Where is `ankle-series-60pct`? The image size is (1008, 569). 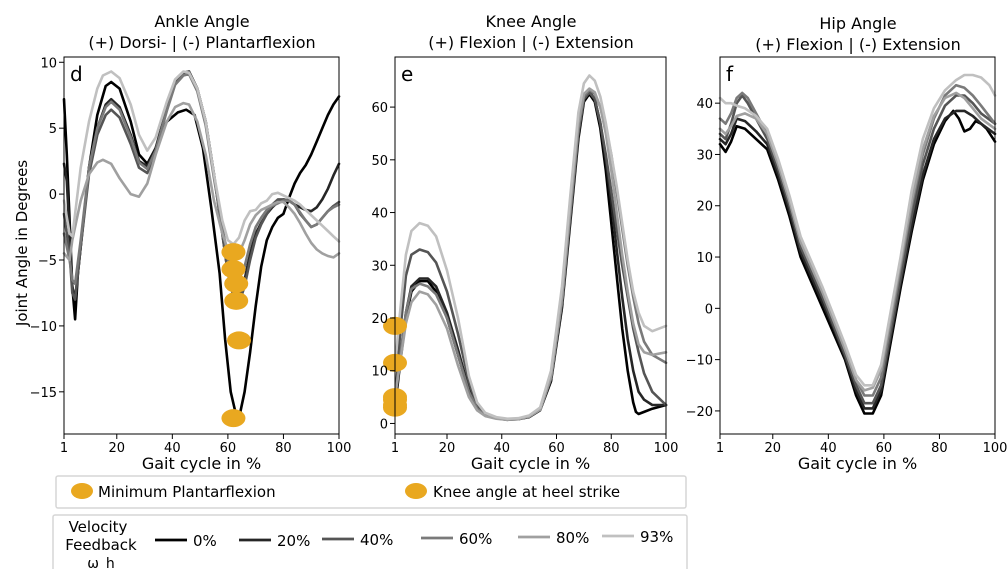
ankle-series-60pct is located at coordinates (201, 178).